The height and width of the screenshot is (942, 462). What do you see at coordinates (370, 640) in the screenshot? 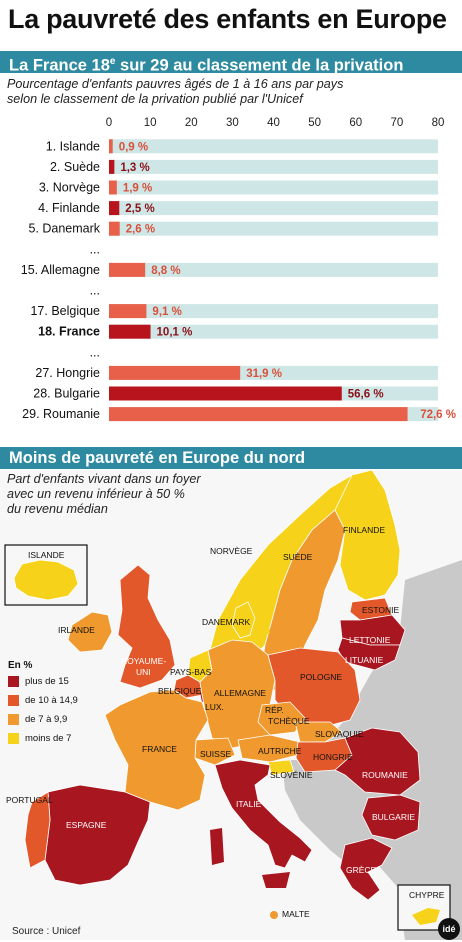
I see `label-lettonie: LETTONIE` at bounding box center [370, 640].